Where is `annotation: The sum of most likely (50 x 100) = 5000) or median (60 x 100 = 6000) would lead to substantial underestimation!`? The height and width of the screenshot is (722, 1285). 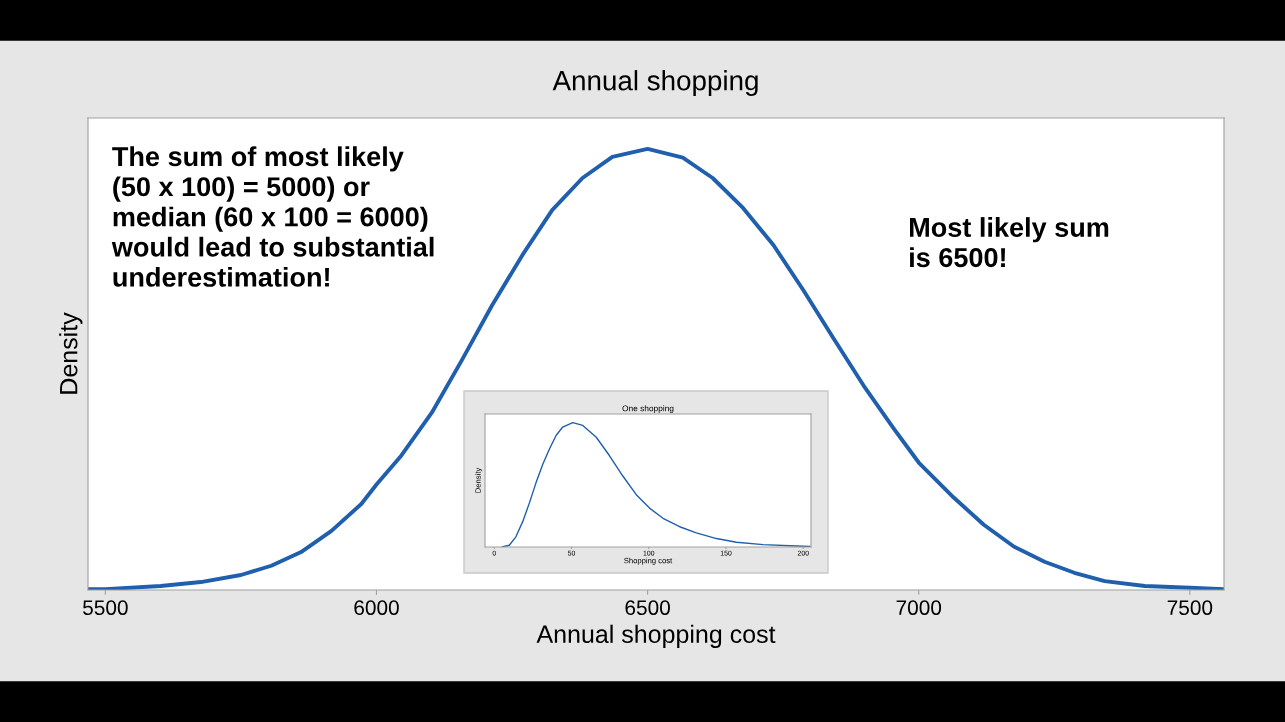 annotation: The sum of most likely (50 x 100) = 5000) or median (60 x 100 = 6000) would lead to substantial underestimation! is located at coordinates (272, 216).